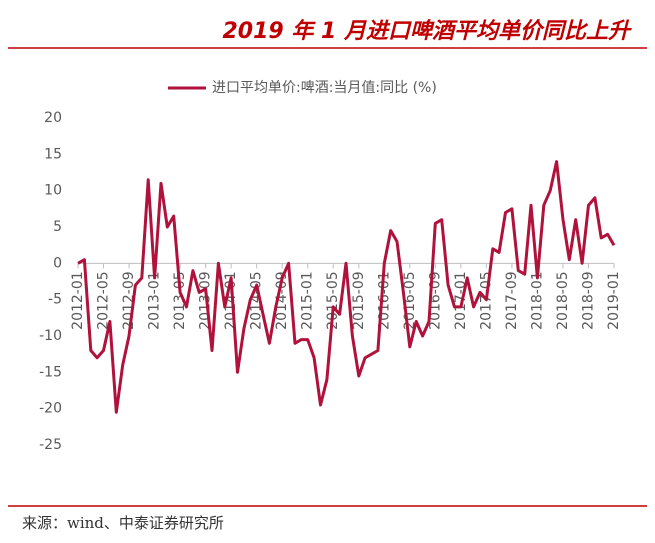 This screenshot has width=655, height=543. What do you see at coordinates (53, 191) in the screenshot?
I see `y-tick-label: 10` at bounding box center [53, 191].